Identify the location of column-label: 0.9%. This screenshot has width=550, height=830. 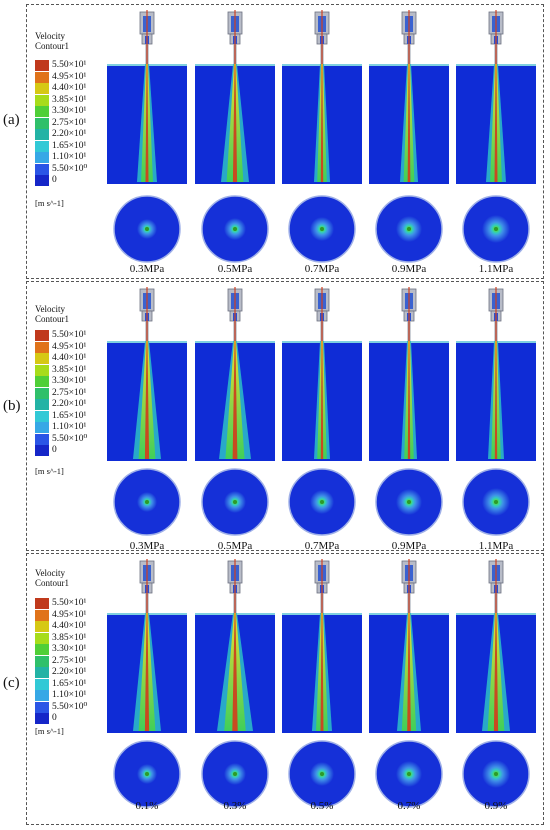
(496, 806).